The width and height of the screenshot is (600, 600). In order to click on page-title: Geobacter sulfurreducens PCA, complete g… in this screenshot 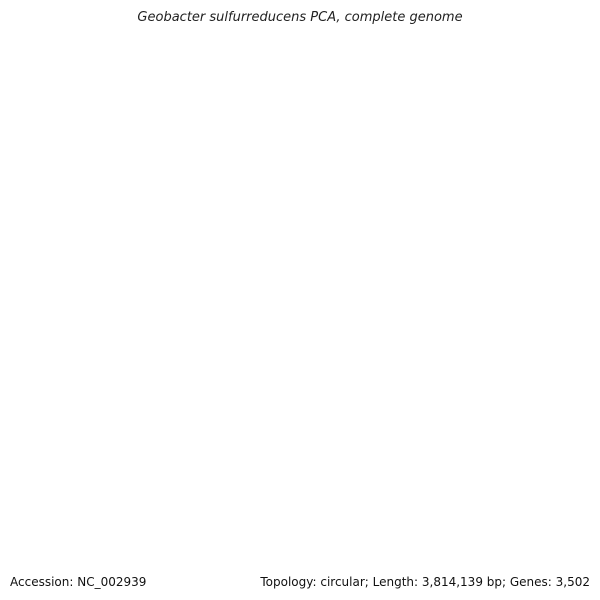, I will do `click(300, 17)`.